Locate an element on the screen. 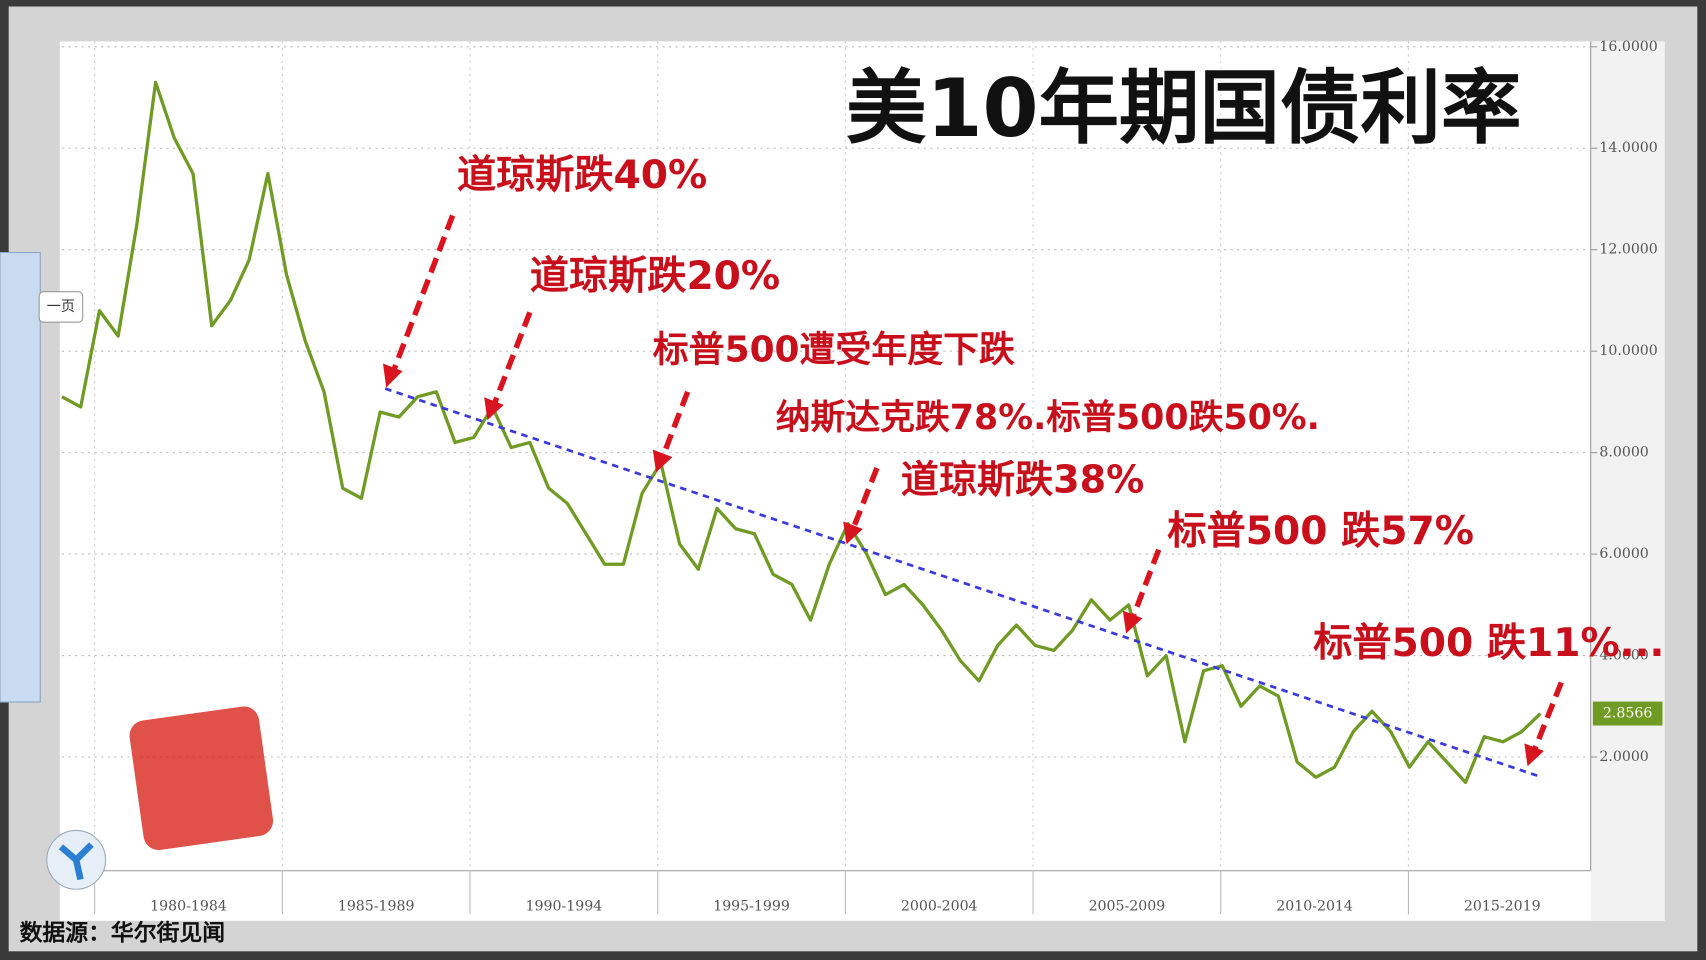  x-tick-label: 2010-2014 is located at coordinates (1314, 907).